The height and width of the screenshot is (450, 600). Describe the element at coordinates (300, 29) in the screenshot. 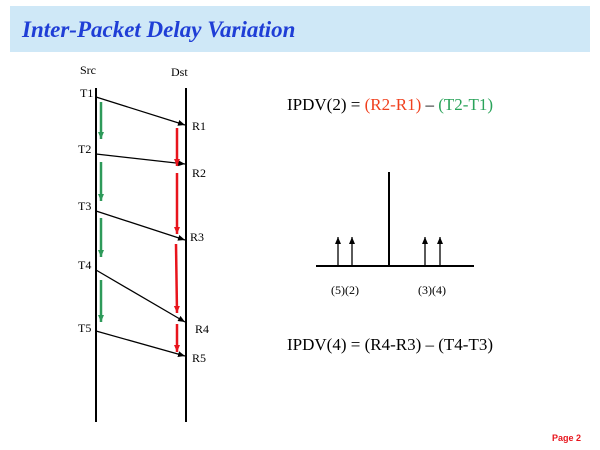

I see `title-band` at that location.